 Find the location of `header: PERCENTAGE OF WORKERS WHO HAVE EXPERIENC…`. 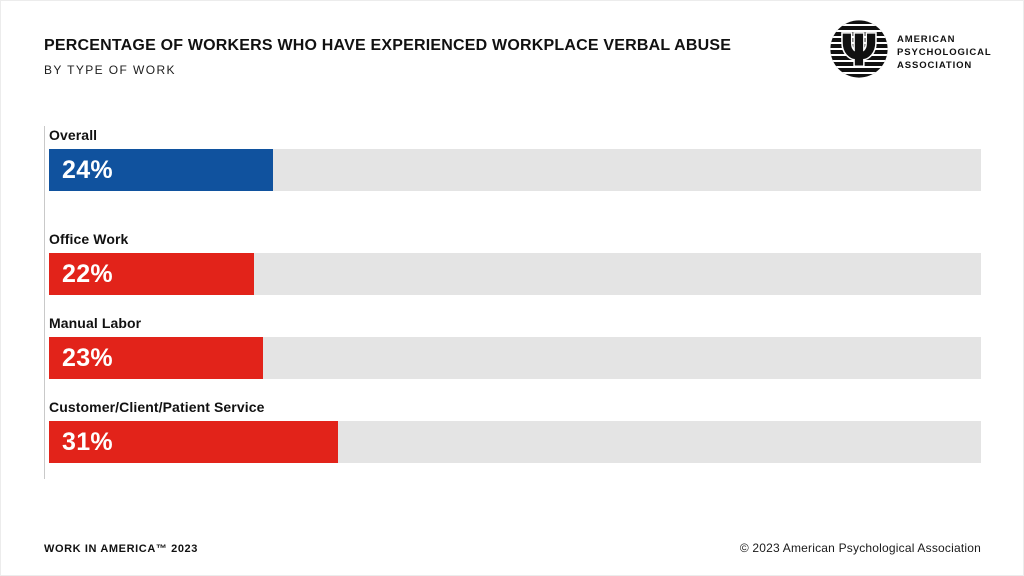

header: PERCENTAGE OF WORKERS WHO HAVE EXPERIENC… is located at coordinates (387, 57).